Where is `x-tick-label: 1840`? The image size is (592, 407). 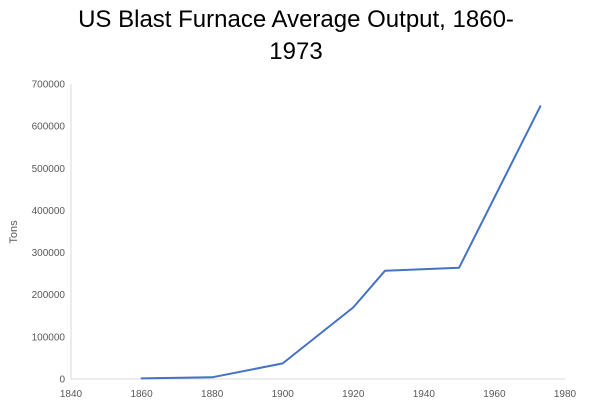
x-tick-label: 1840 is located at coordinates (71, 394).